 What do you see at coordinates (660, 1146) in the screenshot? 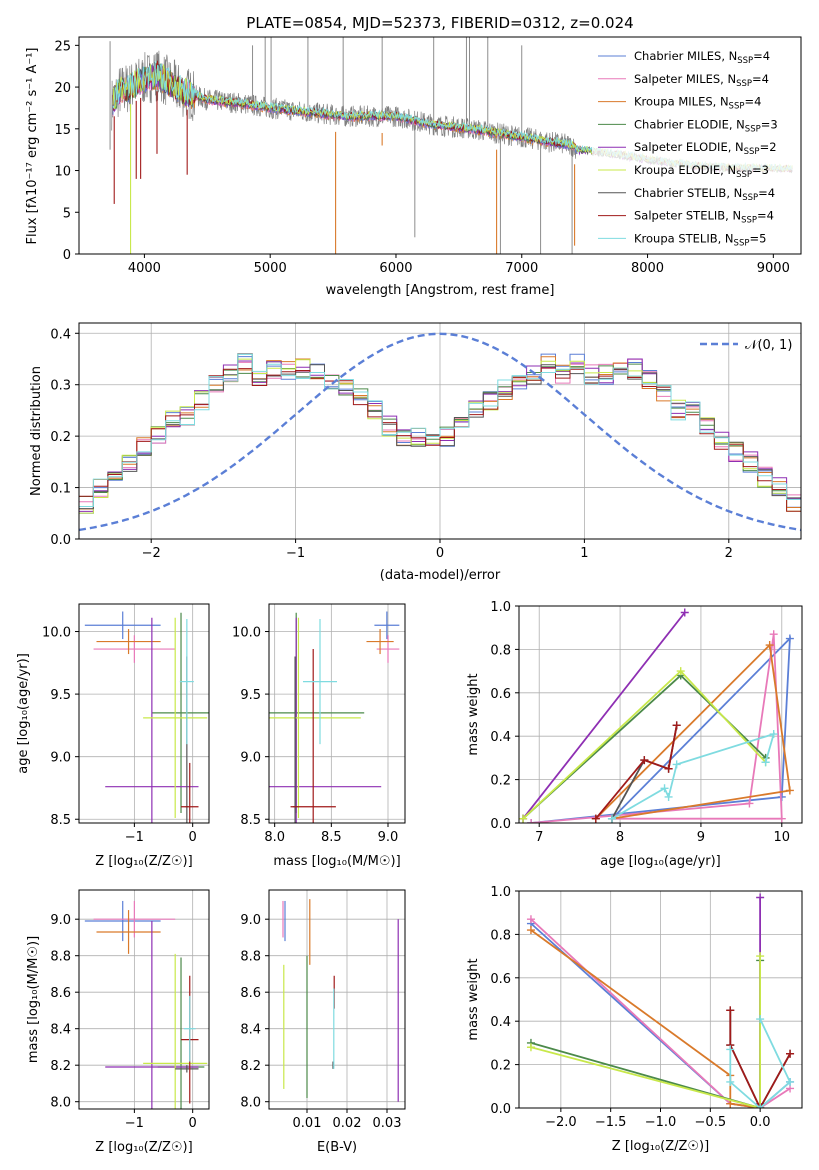
I see `weight_vs_Z-xlabel: Z [log₁₀(Z/Z☉)]` at bounding box center [660, 1146].